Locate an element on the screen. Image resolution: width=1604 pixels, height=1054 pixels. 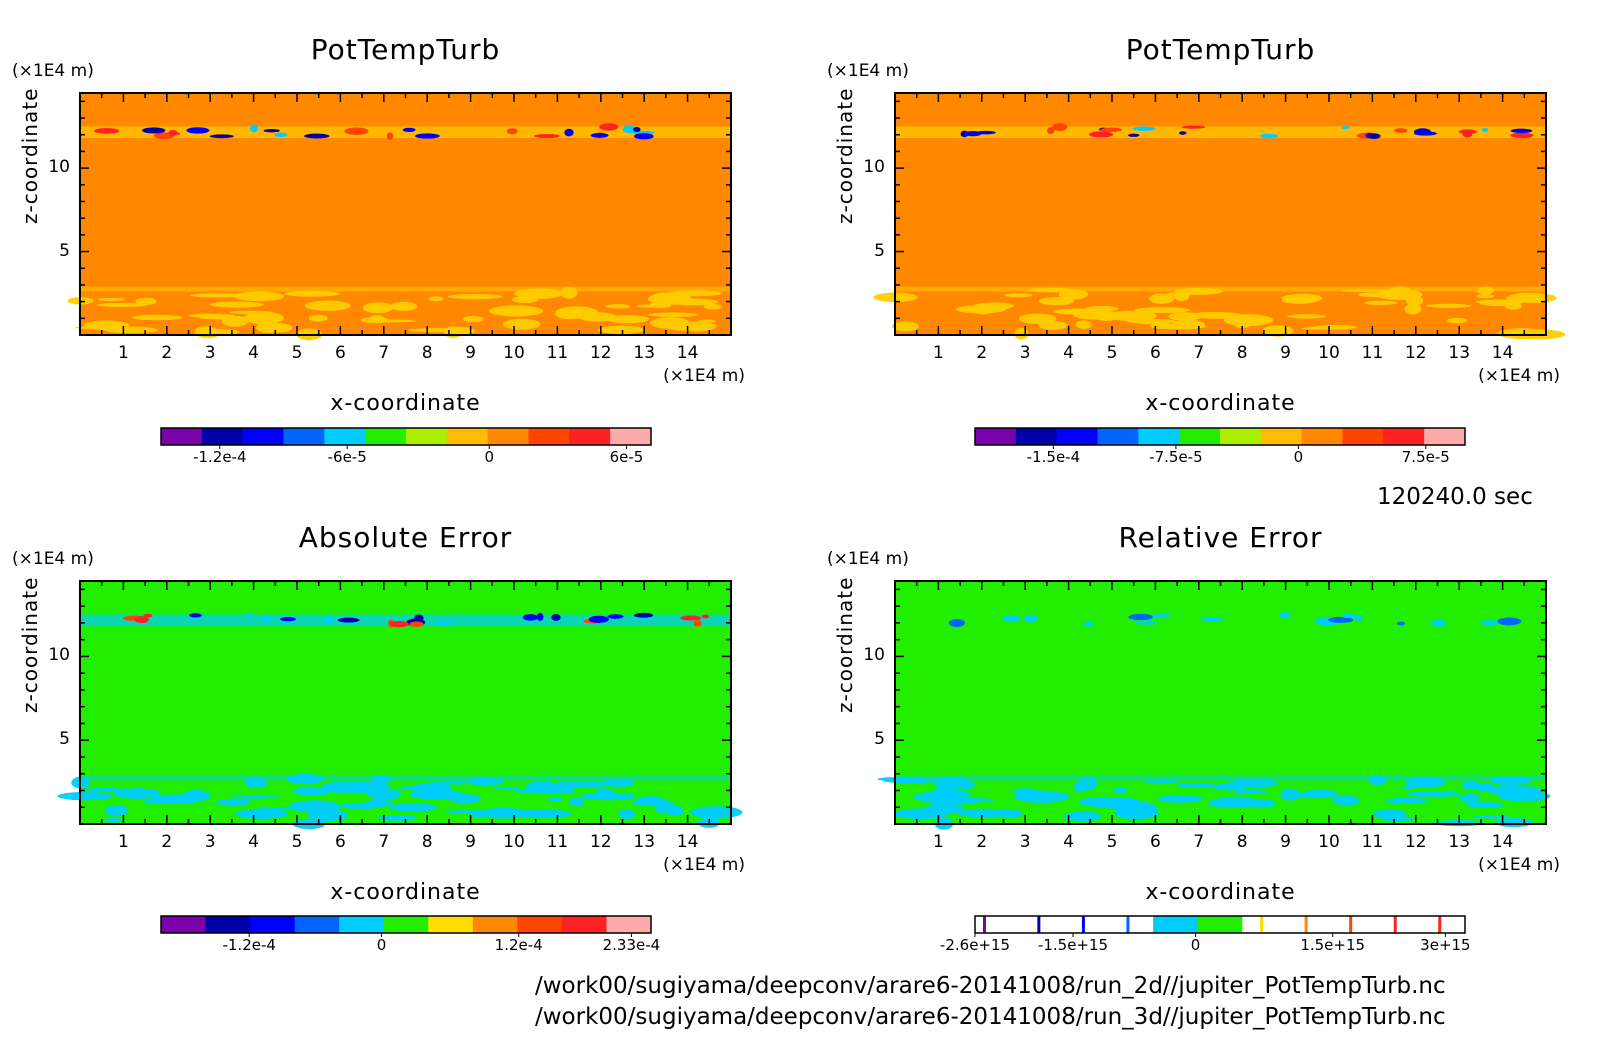
panel-title: Absolute Error is located at coordinates (405, 537).